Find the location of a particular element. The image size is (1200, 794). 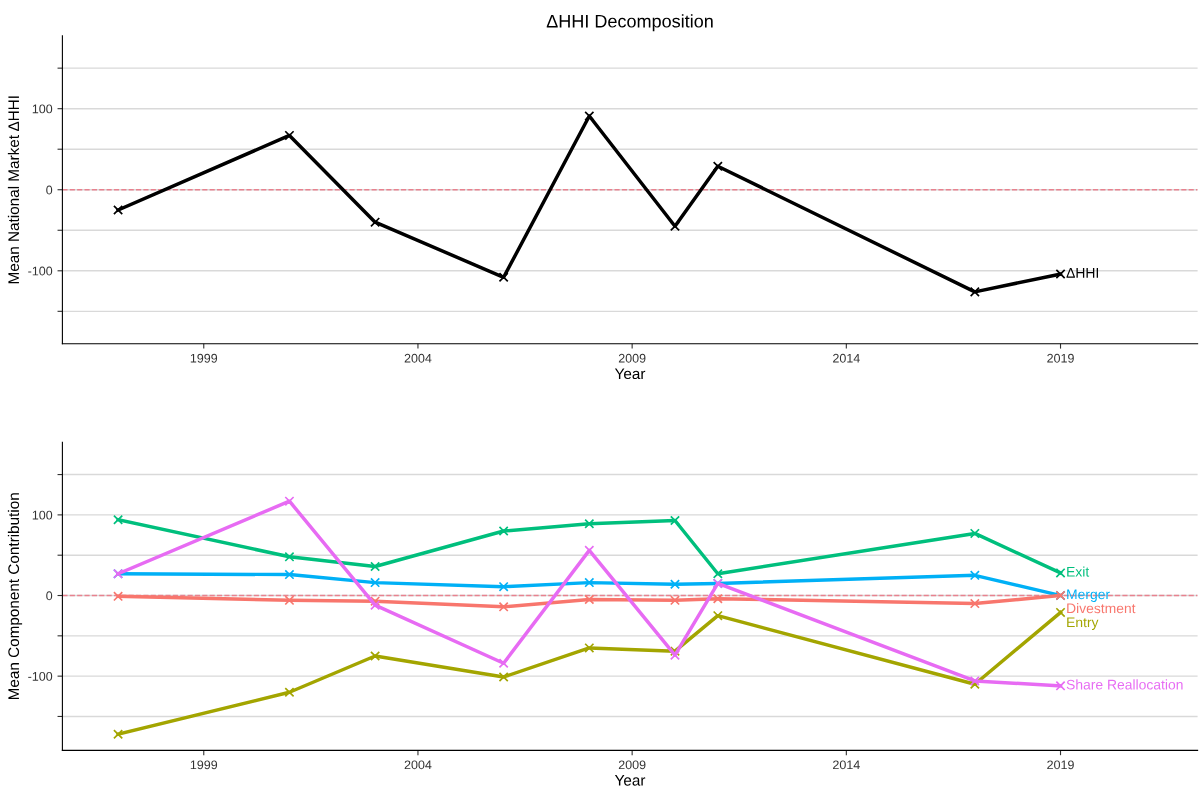

y-axis-title: Mean National Market ΔHHI is located at coordinates (13, 190).